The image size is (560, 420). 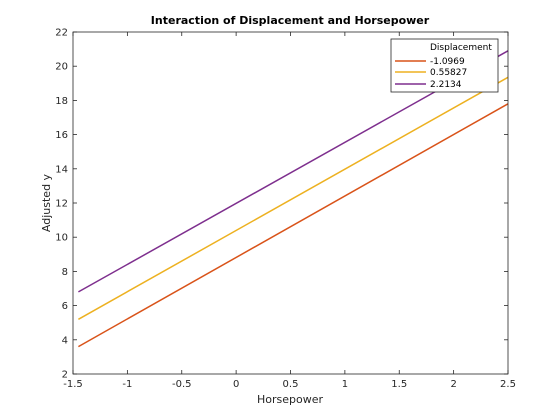 I want to click on legend-box, so click(x=444, y=65).